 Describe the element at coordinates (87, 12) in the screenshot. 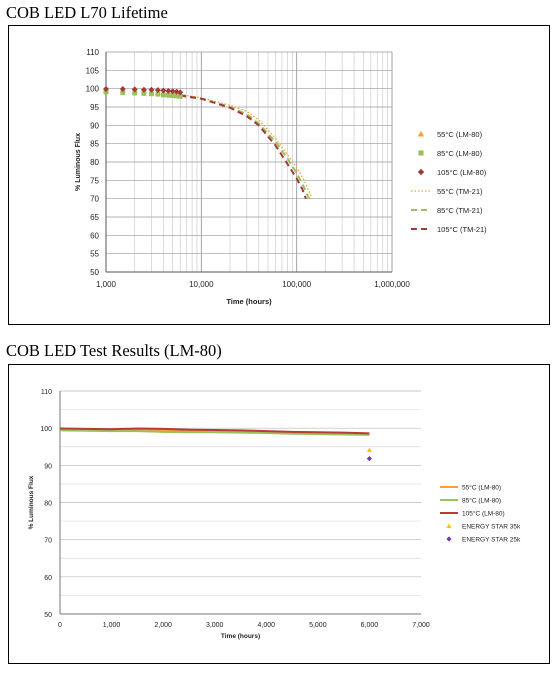

I see `chart1-title: COB LED L70 Lifetime` at that location.